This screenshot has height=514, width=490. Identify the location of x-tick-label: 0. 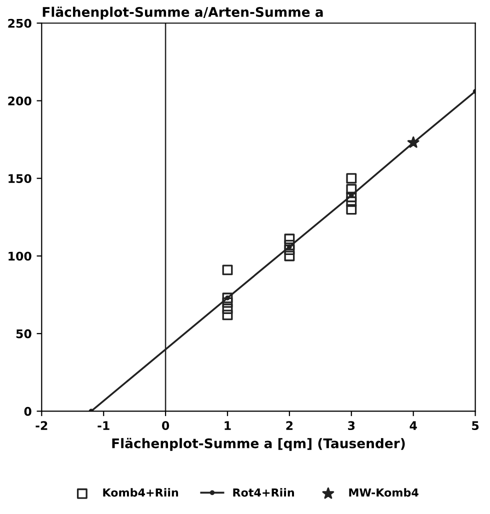
(166, 425).